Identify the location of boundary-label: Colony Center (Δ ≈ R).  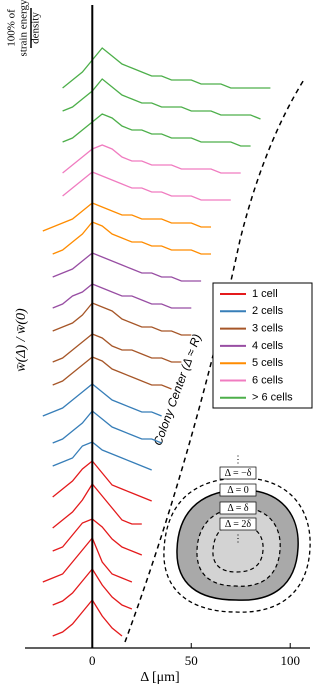
(177, 389).